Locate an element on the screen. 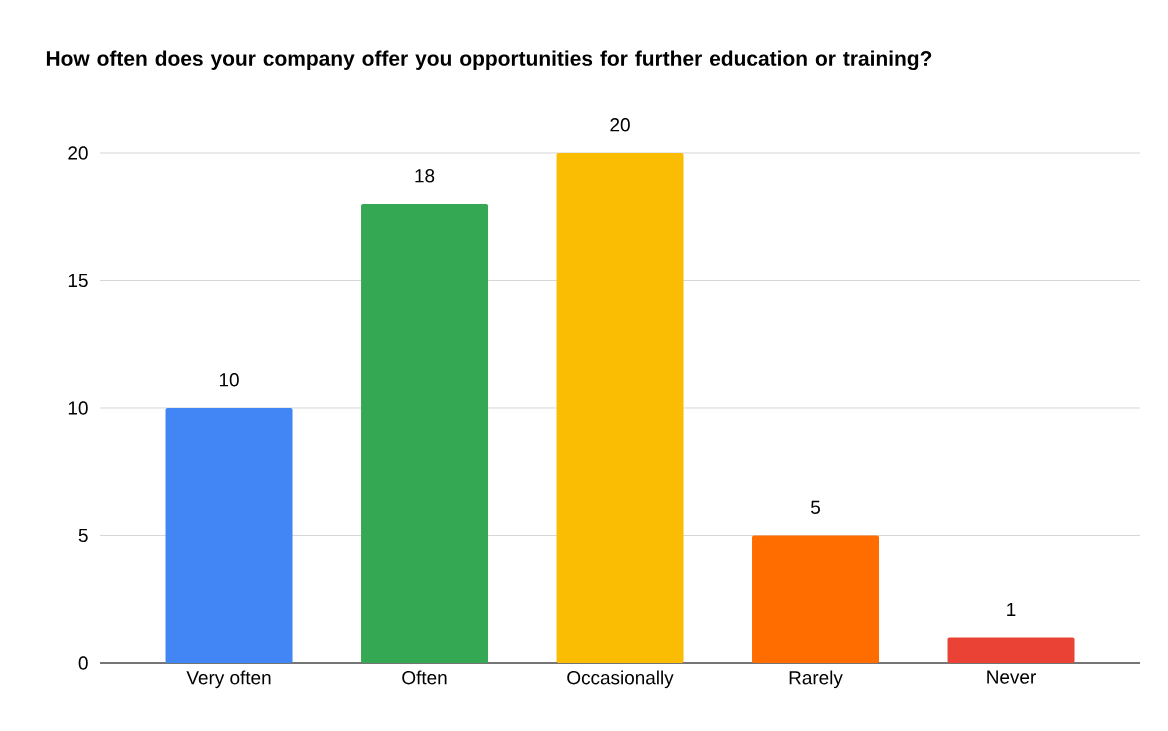 The width and height of the screenshot is (1168, 731). x-tick-label: Occasionally is located at coordinates (620, 679).